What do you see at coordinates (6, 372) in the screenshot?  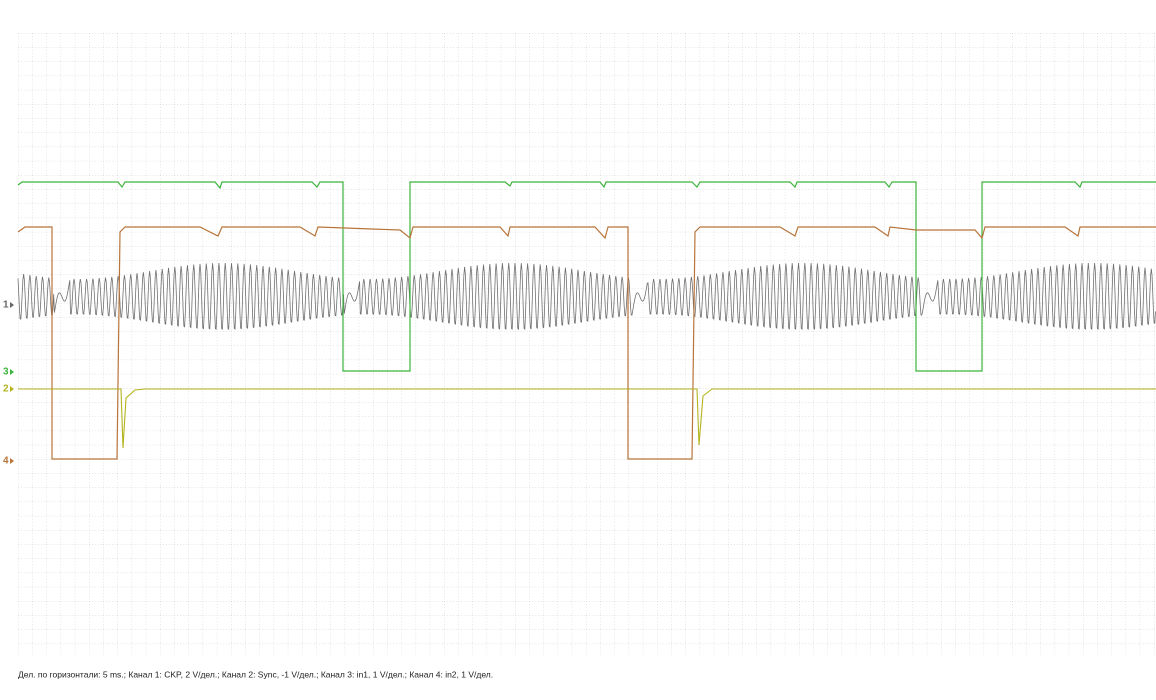 I see `channel-marker: 3` at bounding box center [6, 372].